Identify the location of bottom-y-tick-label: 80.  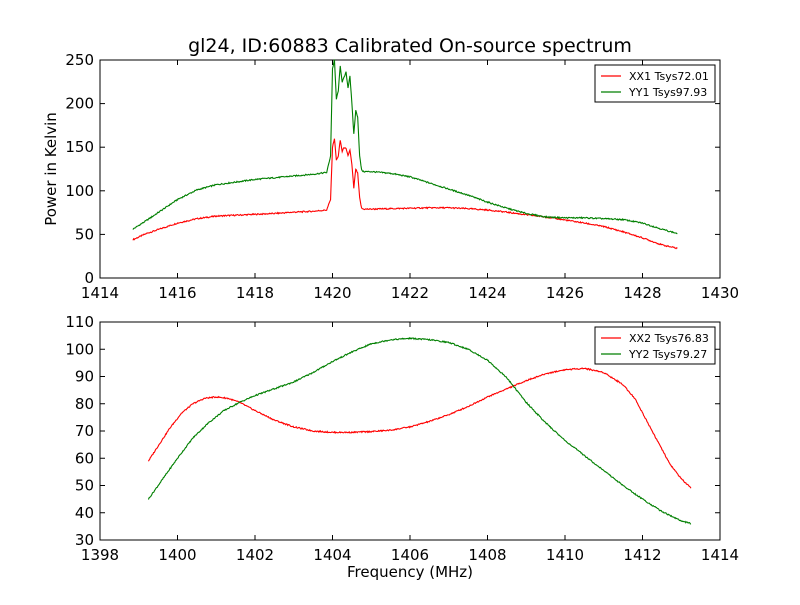
(84, 404).